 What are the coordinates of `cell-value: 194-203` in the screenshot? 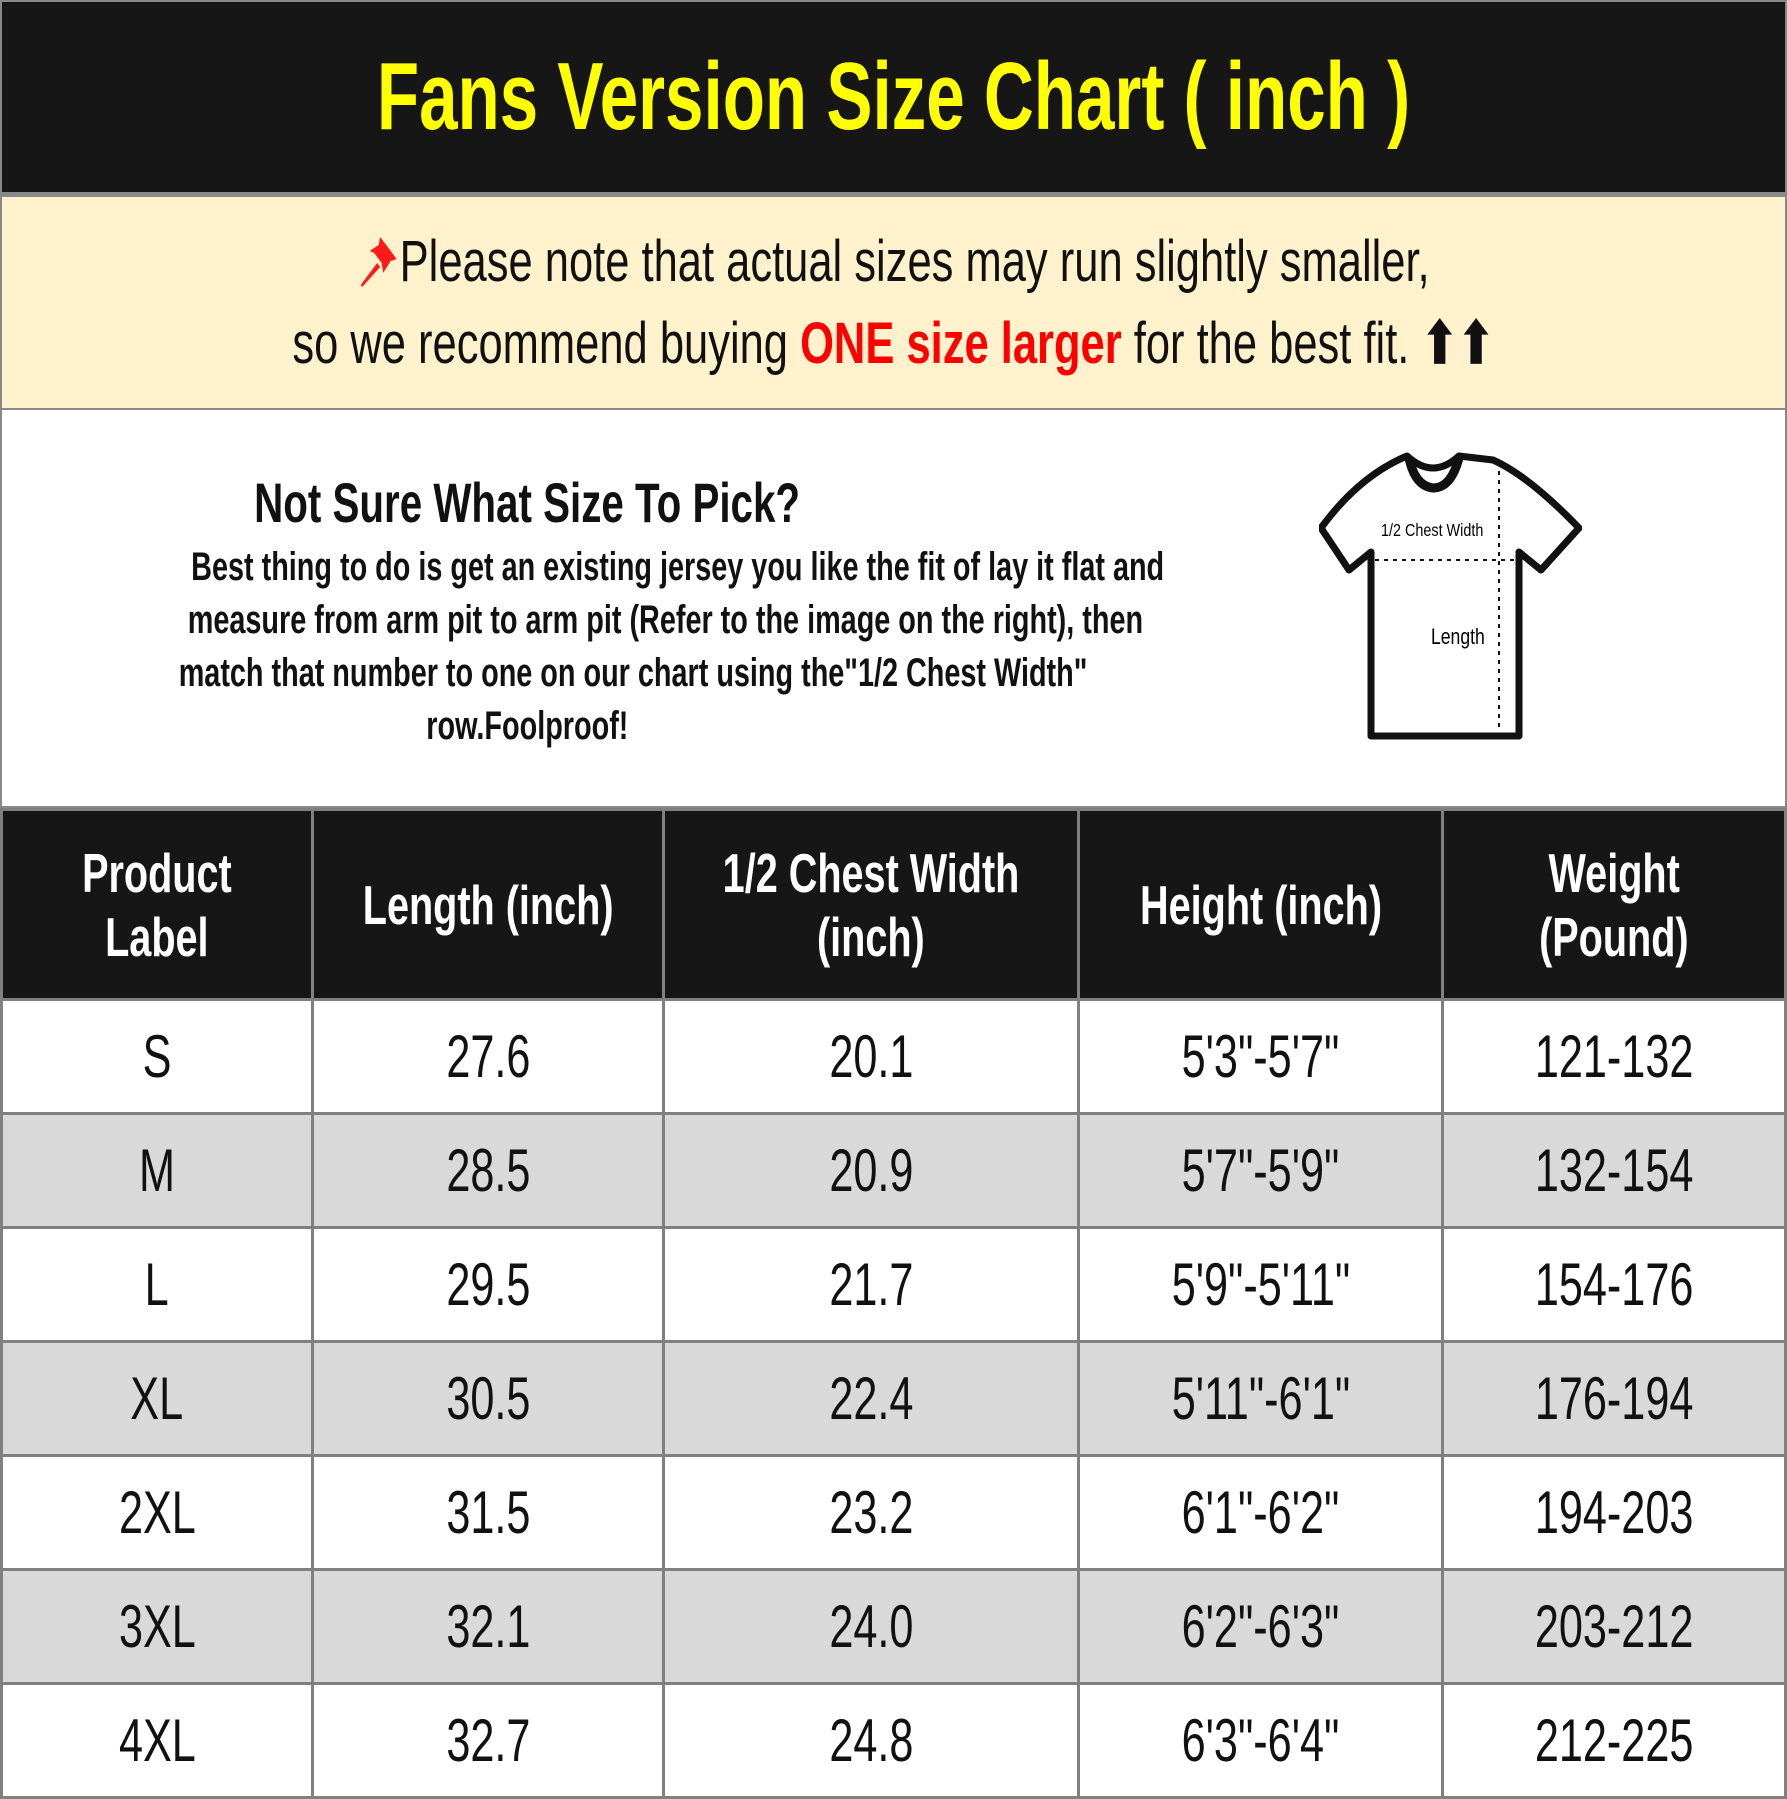 It's located at (1614, 1512).